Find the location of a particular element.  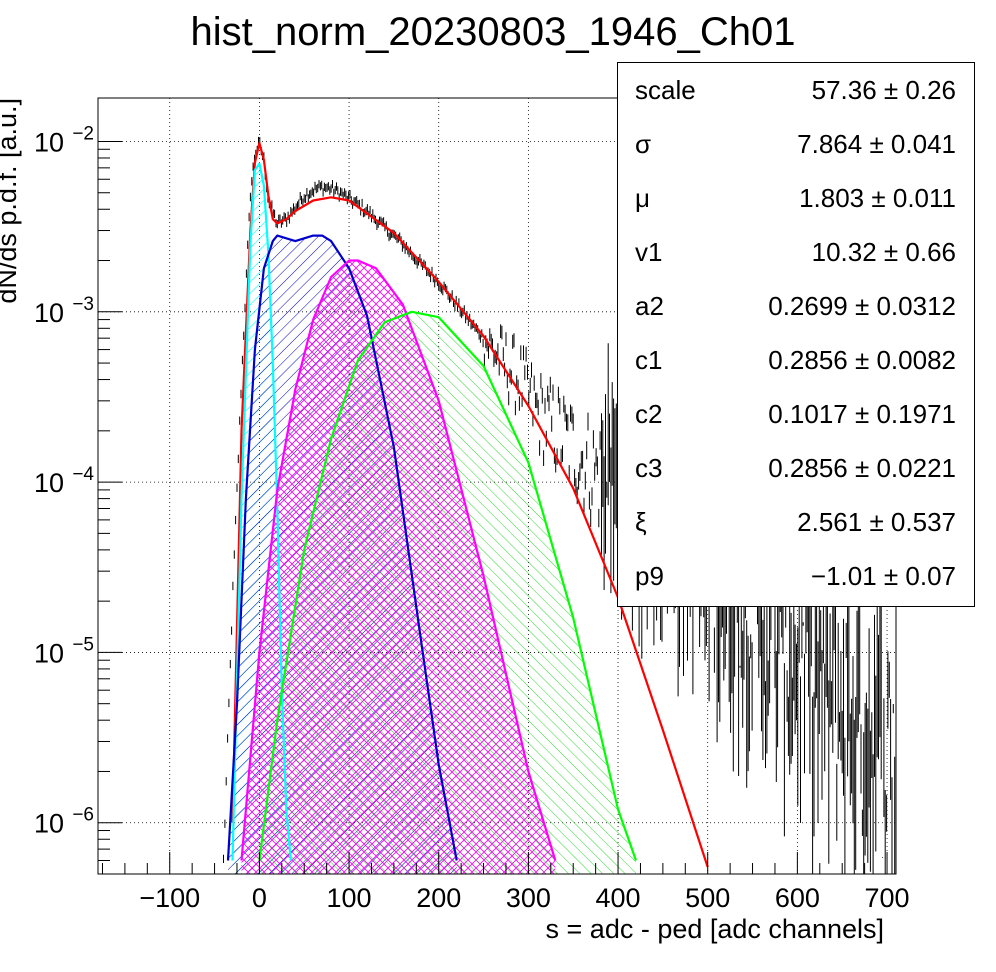

stat-value: −1.01 ± 0.07 is located at coordinates (883, 576).